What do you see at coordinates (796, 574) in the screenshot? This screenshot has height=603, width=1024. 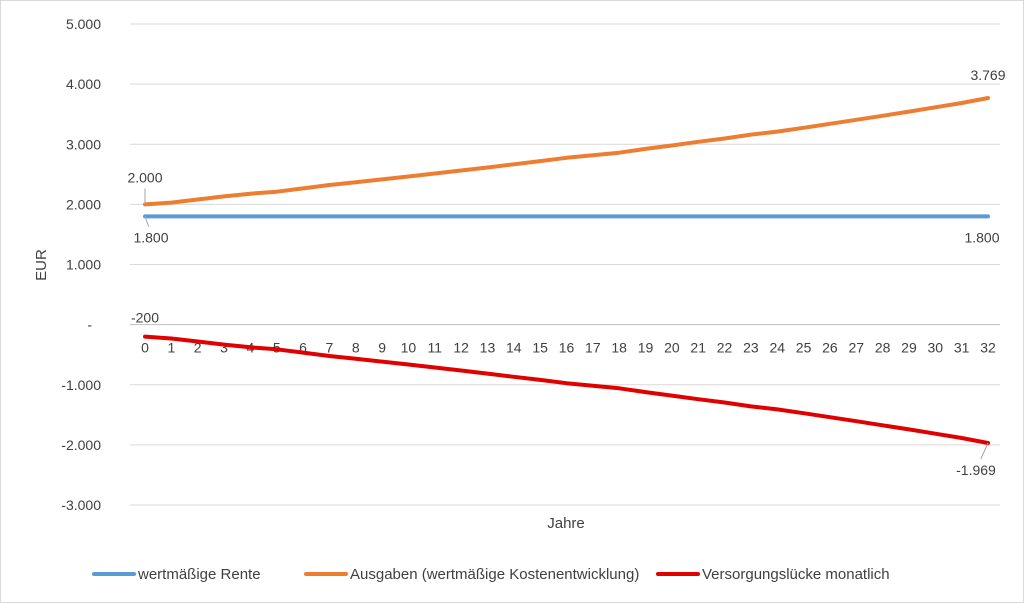 I see `legend-label-2: Versorgungslücke monatlich` at bounding box center [796, 574].